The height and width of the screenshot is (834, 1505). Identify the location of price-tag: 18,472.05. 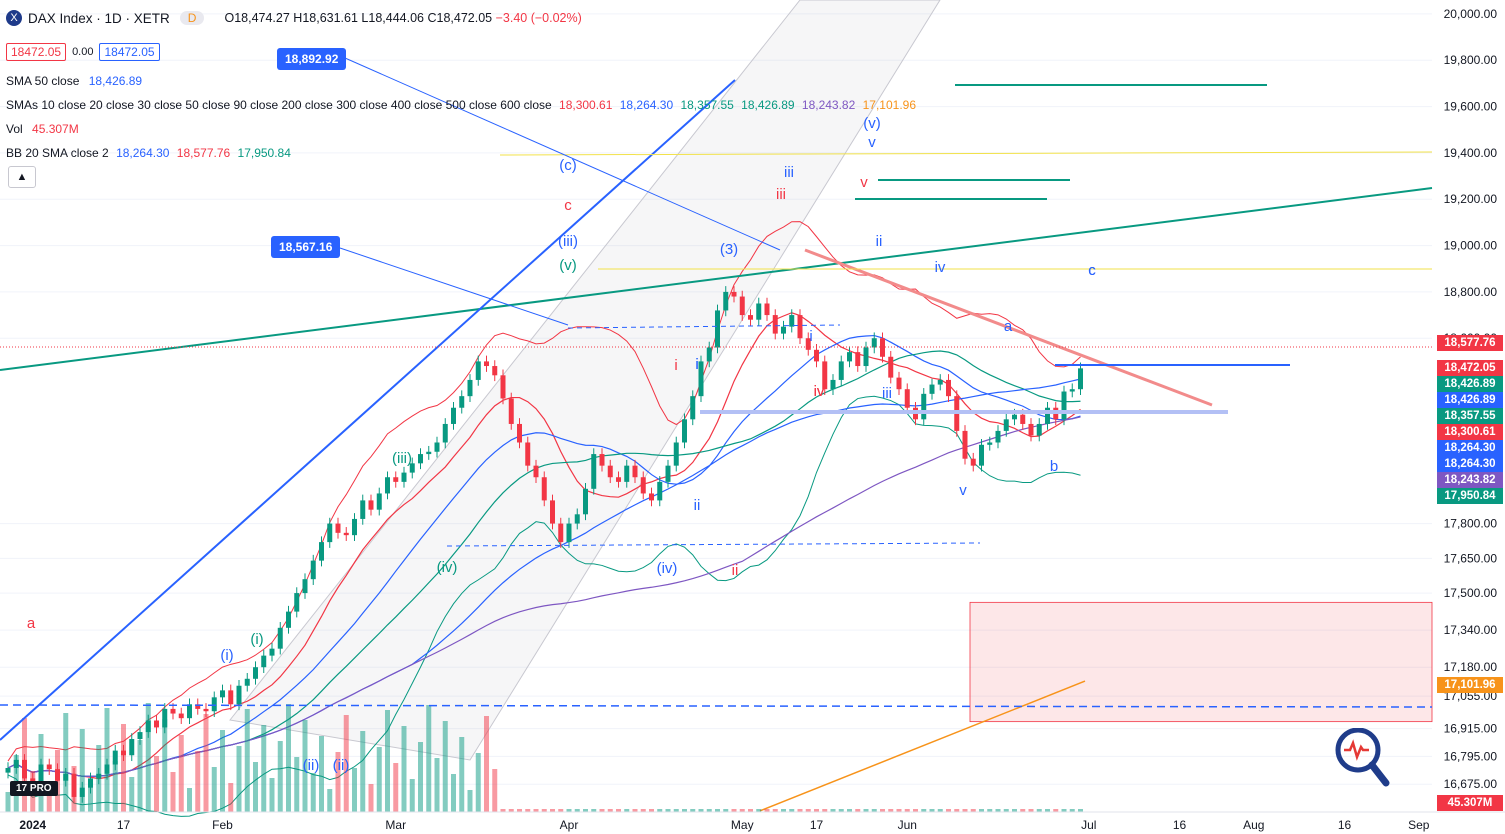
(1470, 367).